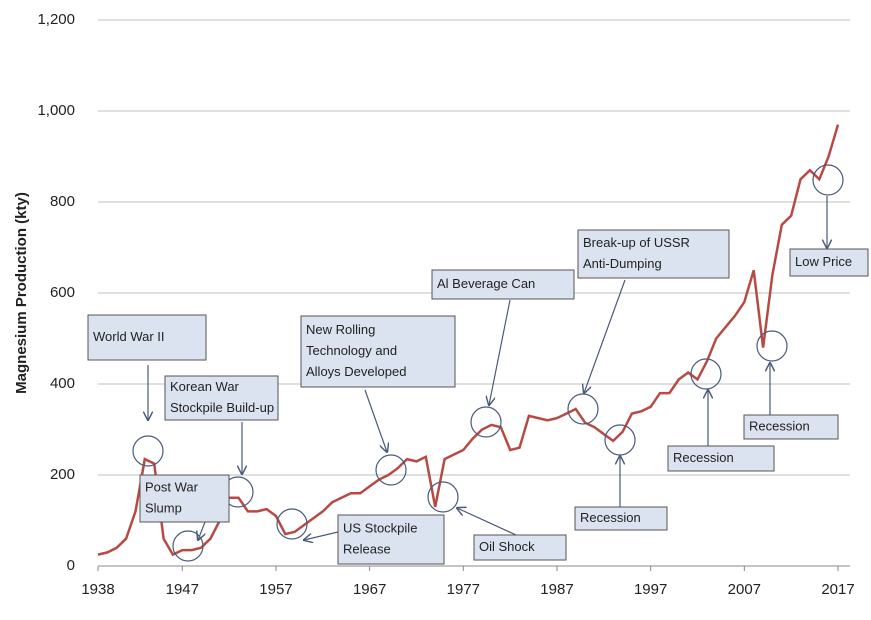  Describe the element at coordinates (172, 486) in the screenshot. I see `annotation-text: Post War` at that location.